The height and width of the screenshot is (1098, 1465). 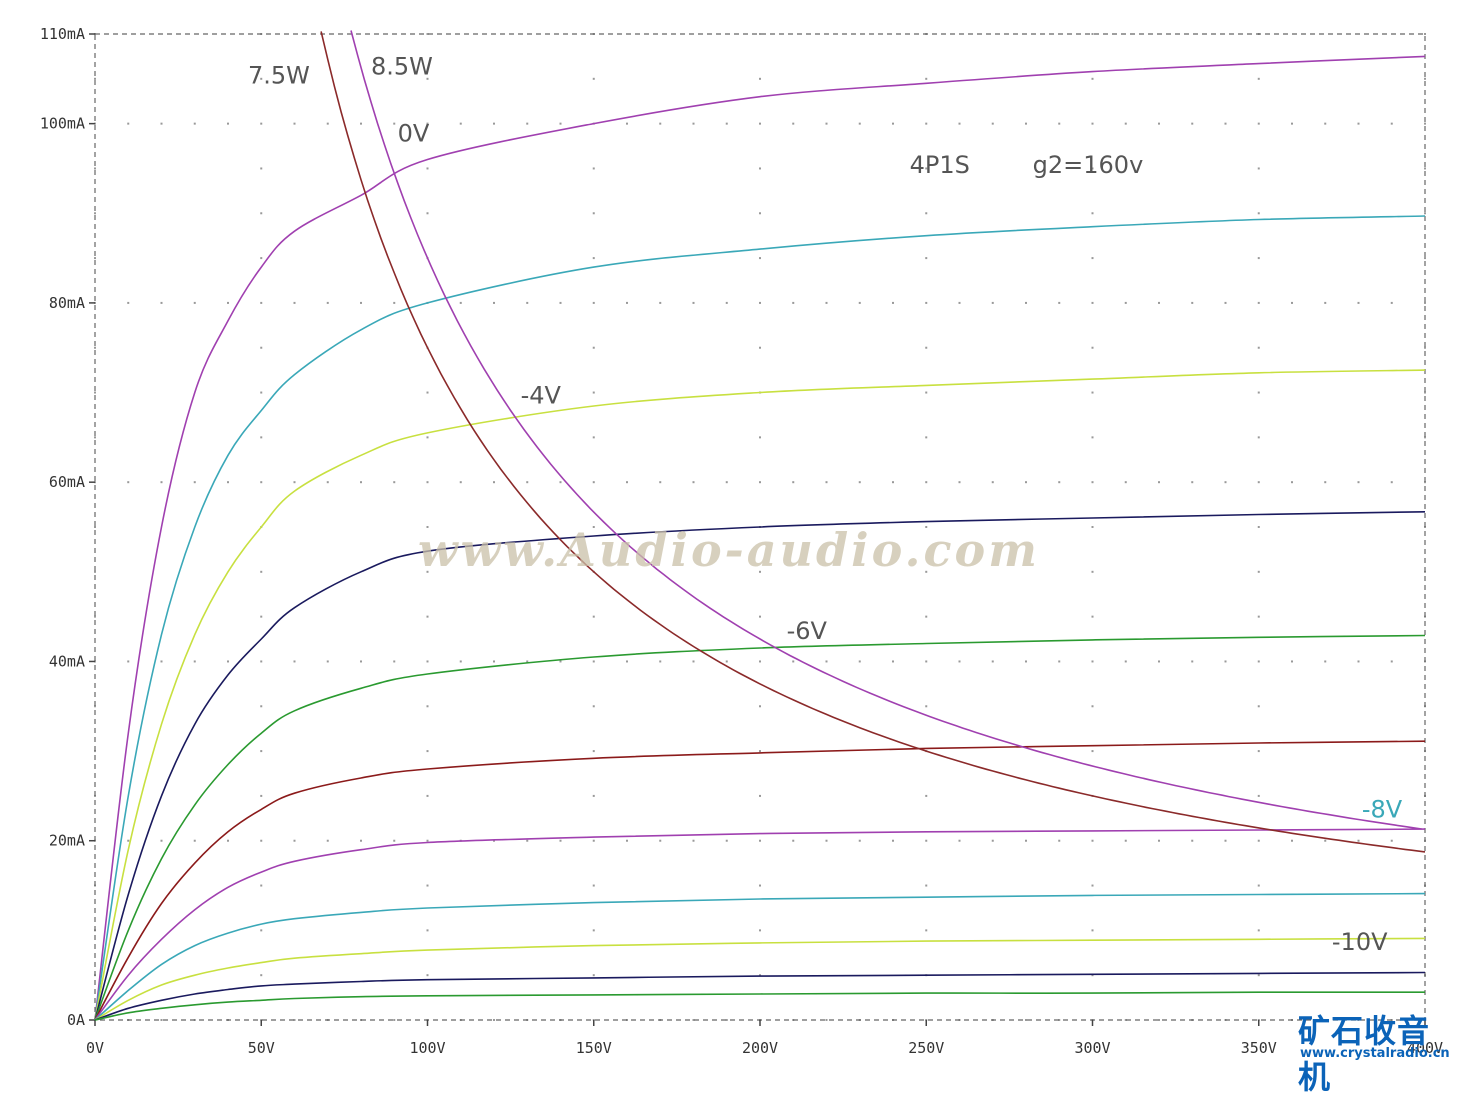 What do you see at coordinates (76, 1020) in the screenshot?
I see `y-tick-label: 0A` at bounding box center [76, 1020].